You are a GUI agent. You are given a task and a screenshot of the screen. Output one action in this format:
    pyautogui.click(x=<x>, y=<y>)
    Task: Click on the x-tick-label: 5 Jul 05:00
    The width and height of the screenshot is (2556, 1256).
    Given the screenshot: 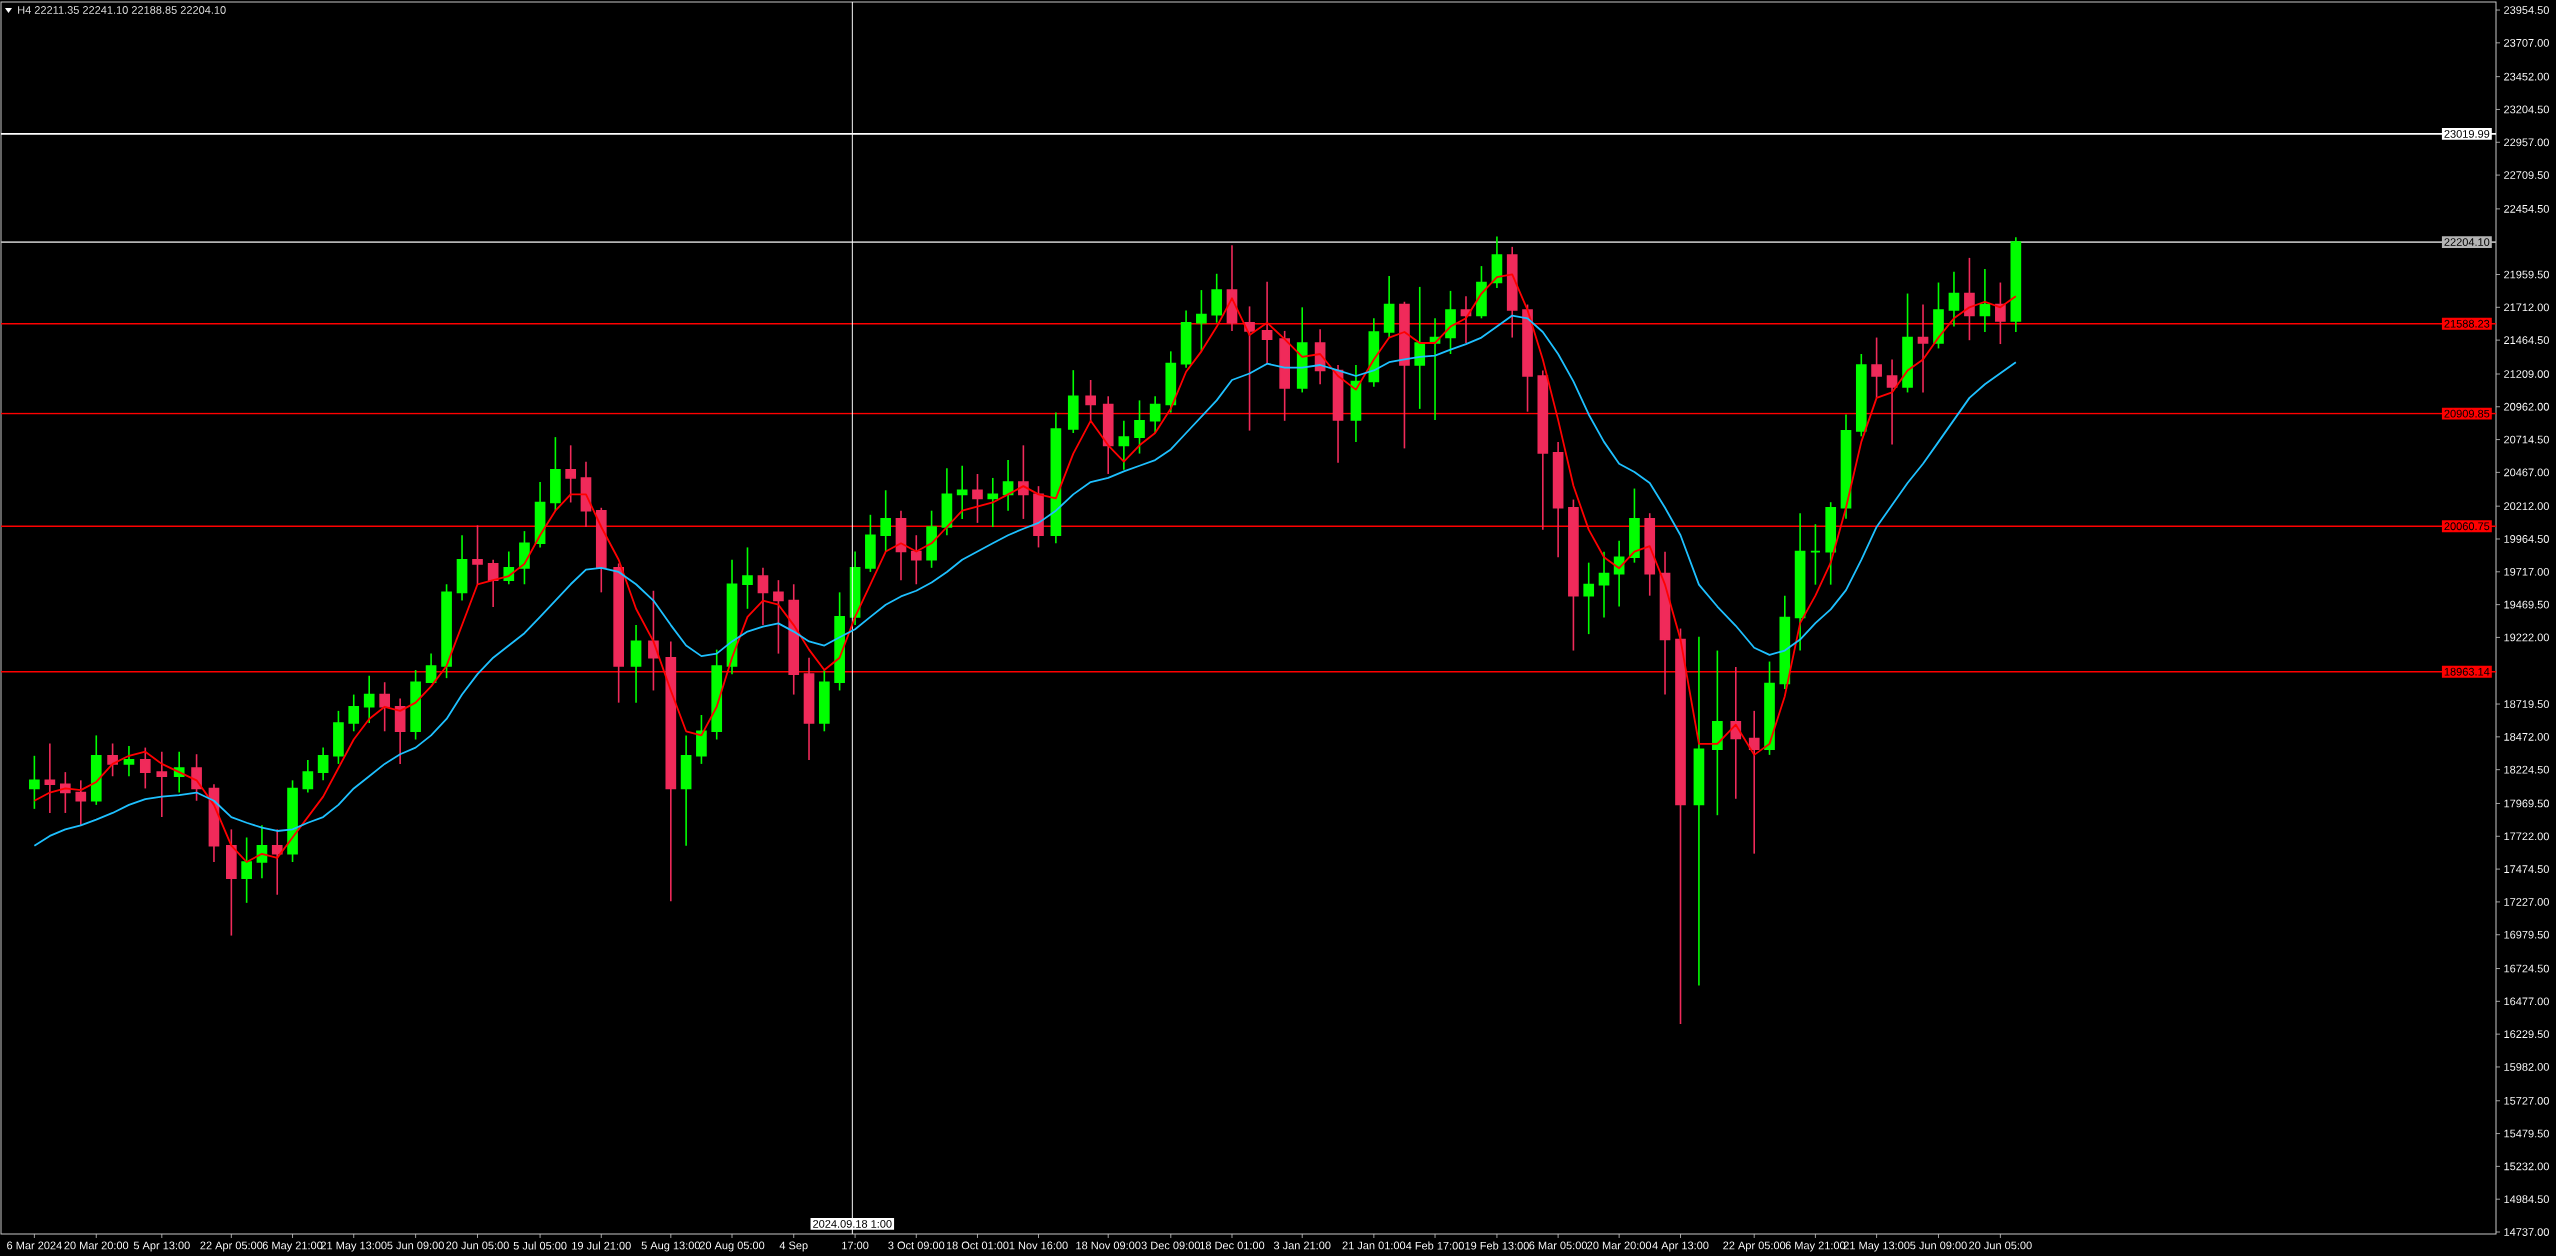 What is the action you would take?
    pyautogui.click(x=540, y=1245)
    